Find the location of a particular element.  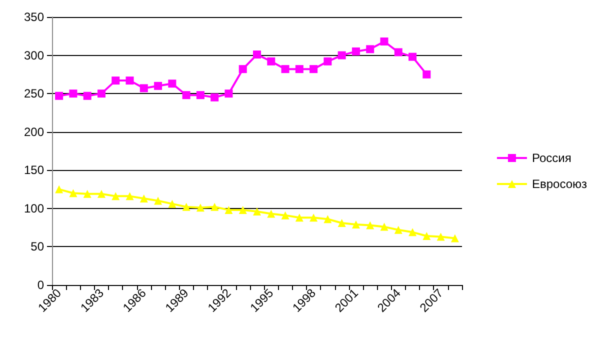

y-tick-label: 200 is located at coordinates (34, 131).